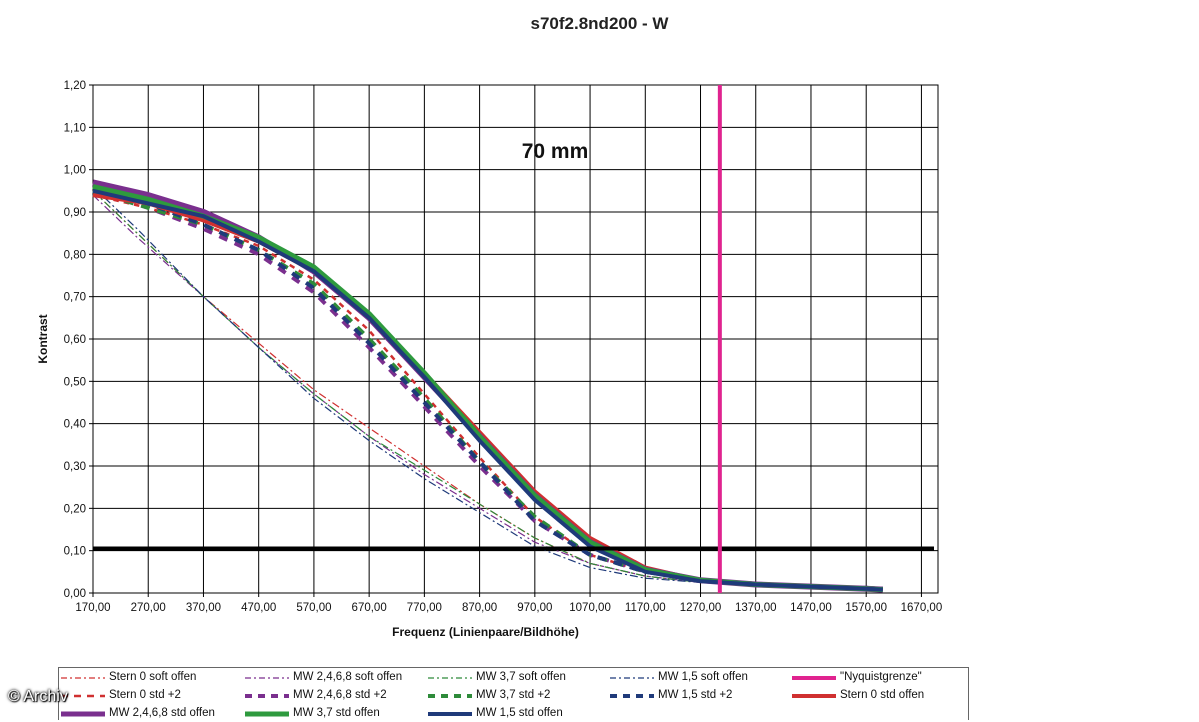 This screenshot has width=1199, height=722. I want to click on y-tick-label: 0,70, so click(75, 298).